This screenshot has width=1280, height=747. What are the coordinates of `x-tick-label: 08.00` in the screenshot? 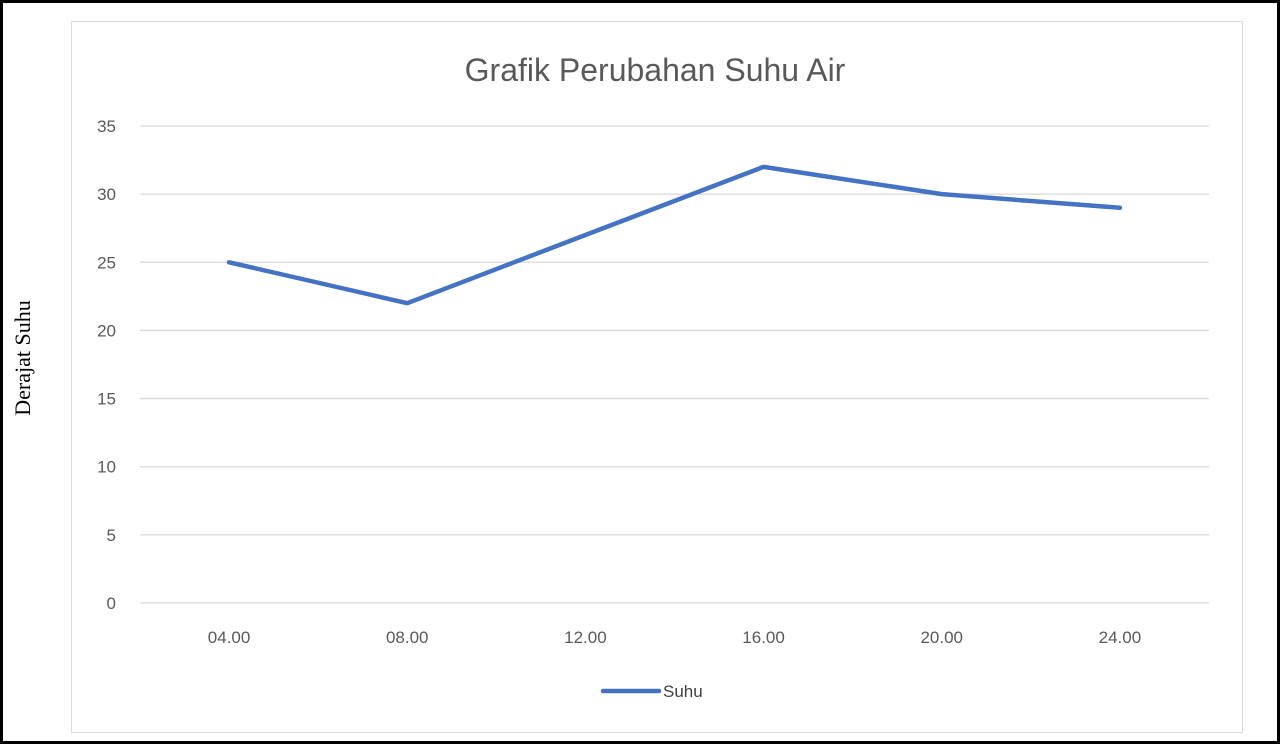 It's located at (407, 637).